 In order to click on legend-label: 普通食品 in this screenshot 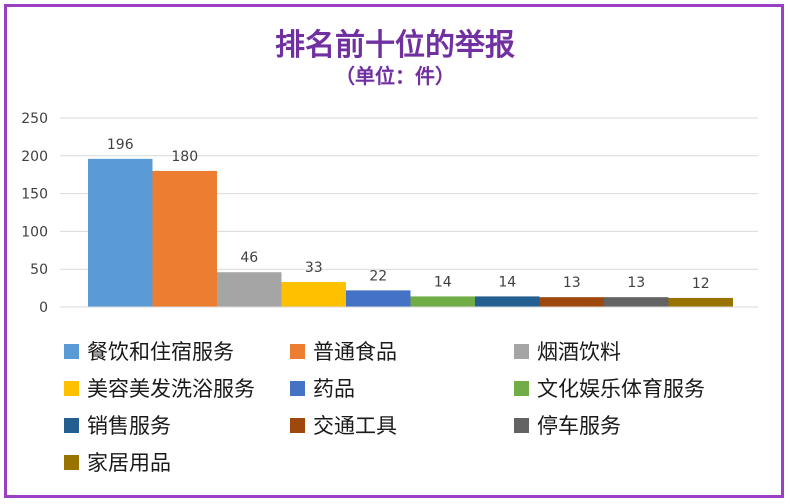, I will do `click(355, 352)`.